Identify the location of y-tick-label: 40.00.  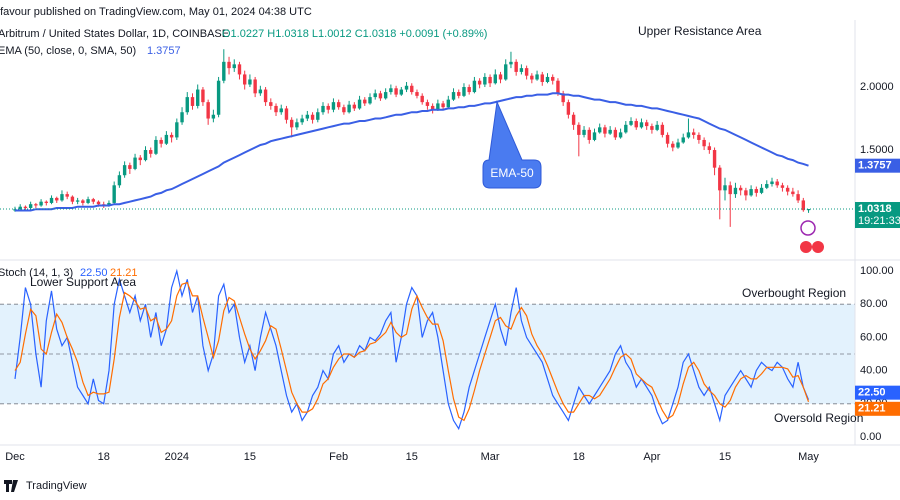
(874, 371).